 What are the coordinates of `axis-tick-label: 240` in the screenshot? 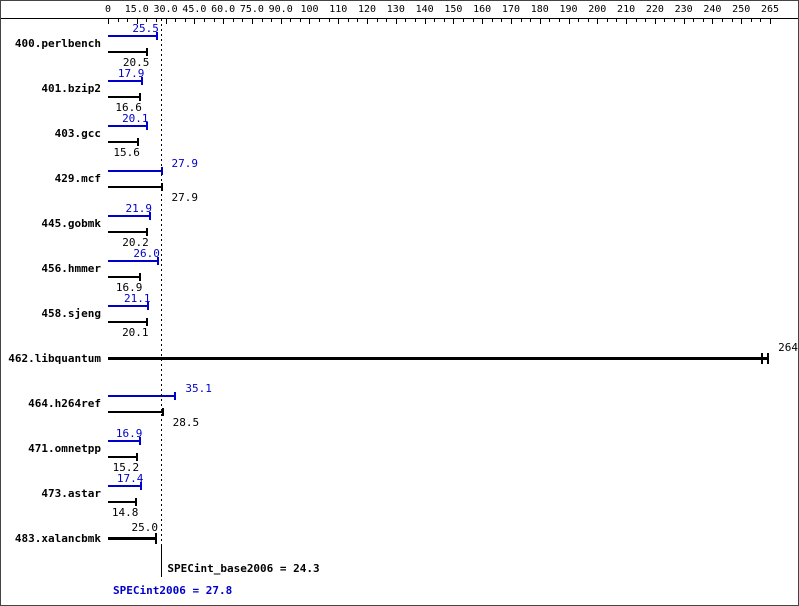 It's located at (712, 9).